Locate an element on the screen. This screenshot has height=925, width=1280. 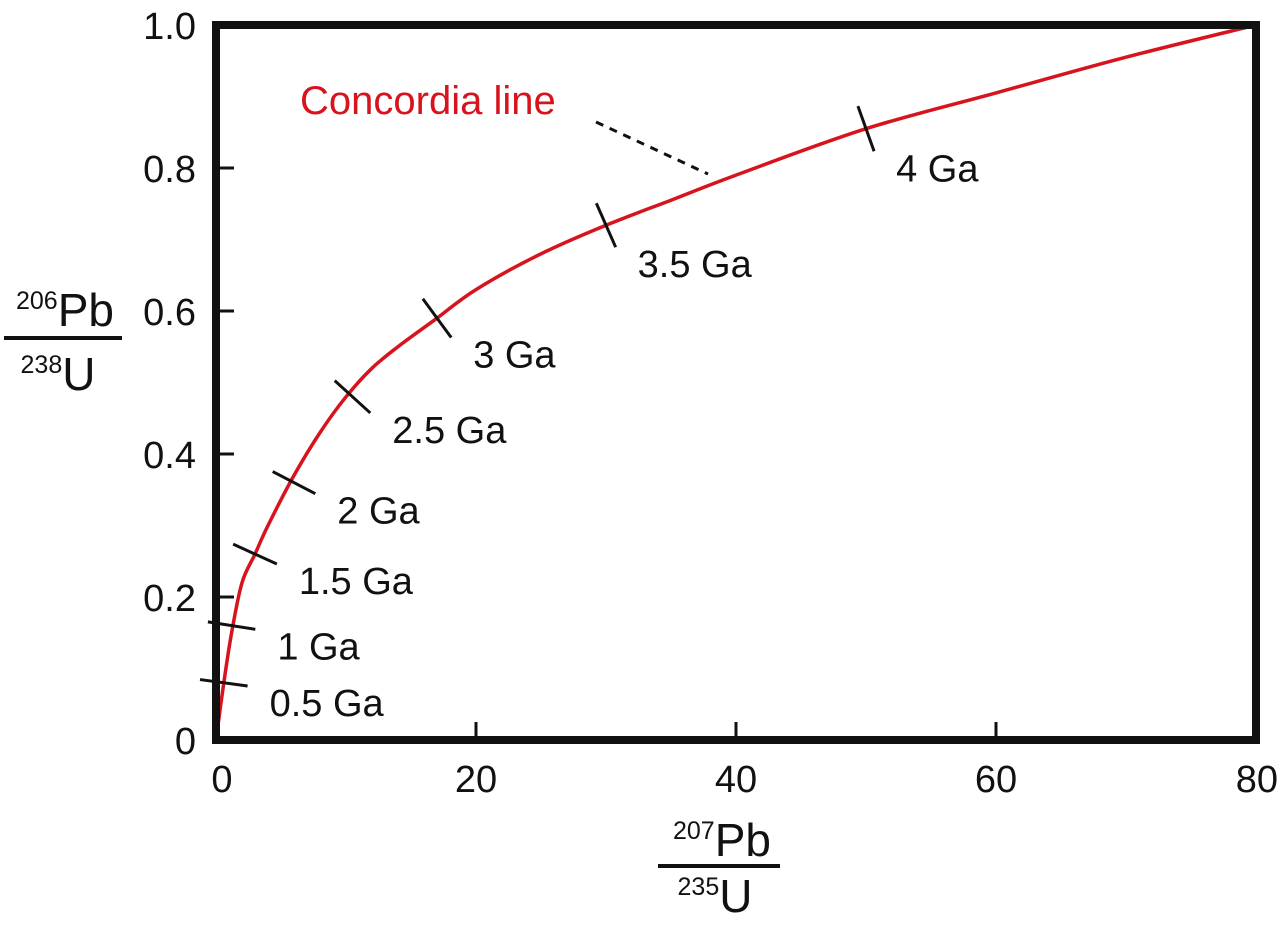
age-label: 2.5 Ga is located at coordinates (449, 431).